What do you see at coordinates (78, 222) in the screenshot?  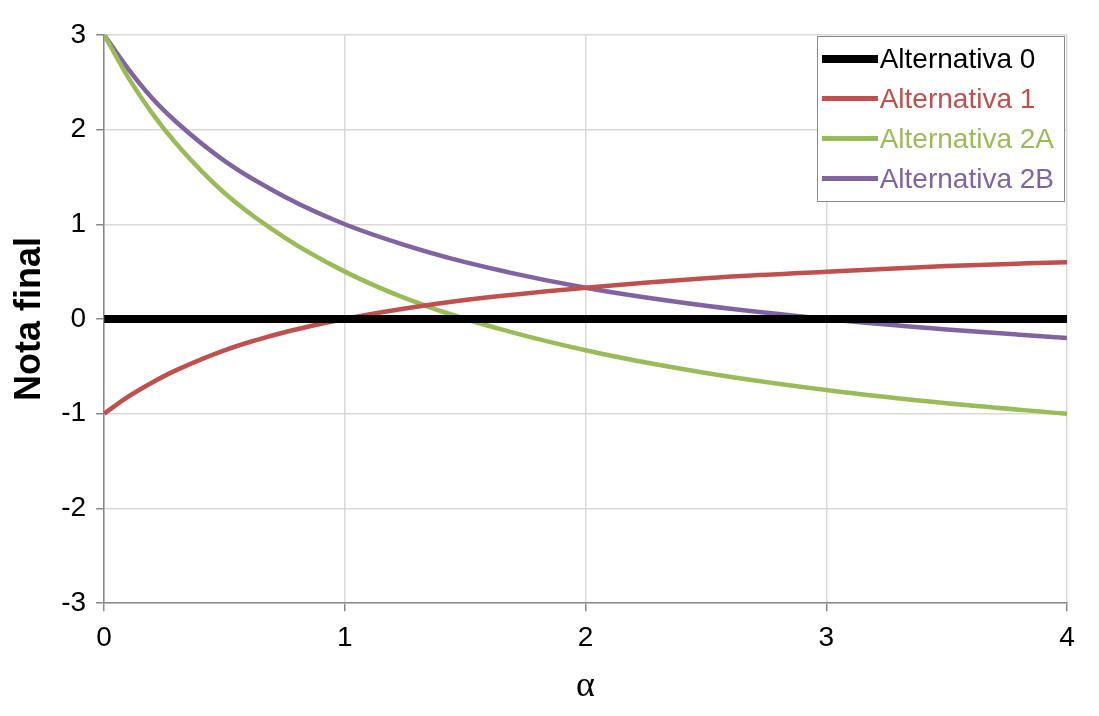 I see `y-tick-label: 1` at bounding box center [78, 222].